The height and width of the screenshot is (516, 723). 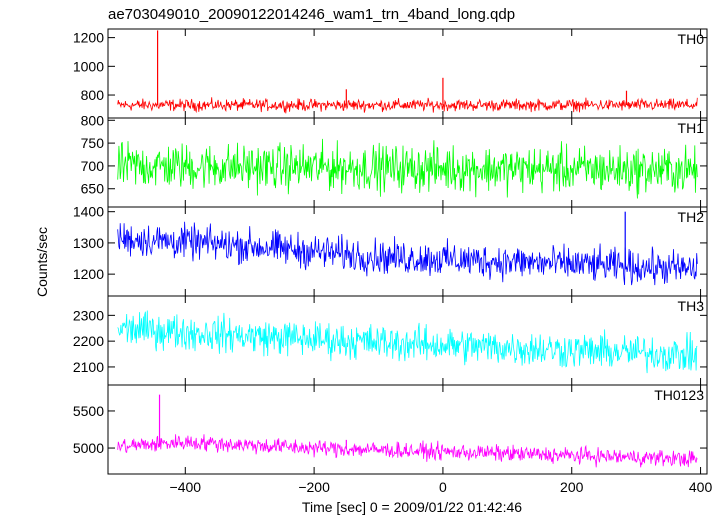 I want to click on y-tick-label: 2100, so click(x=88, y=367).